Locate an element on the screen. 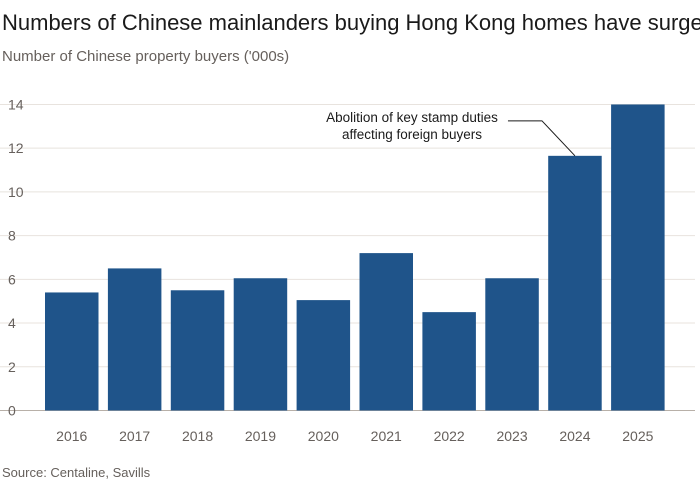 The height and width of the screenshot is (500, 700). bar-2025 is located at coordinates (638, 257).